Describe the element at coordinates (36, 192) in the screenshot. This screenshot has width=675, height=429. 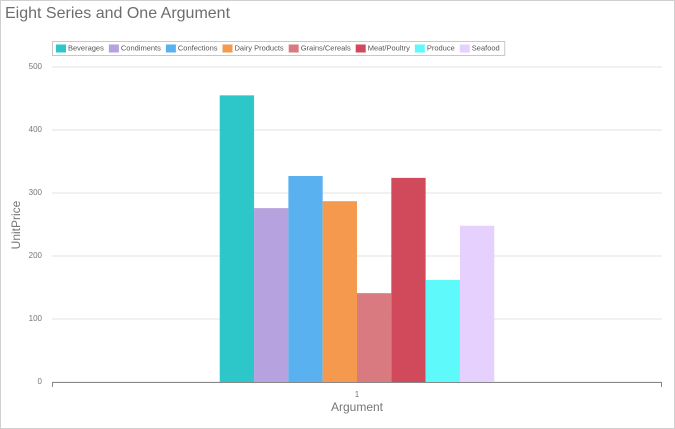
I see `y-tick-label: 300` at that location.